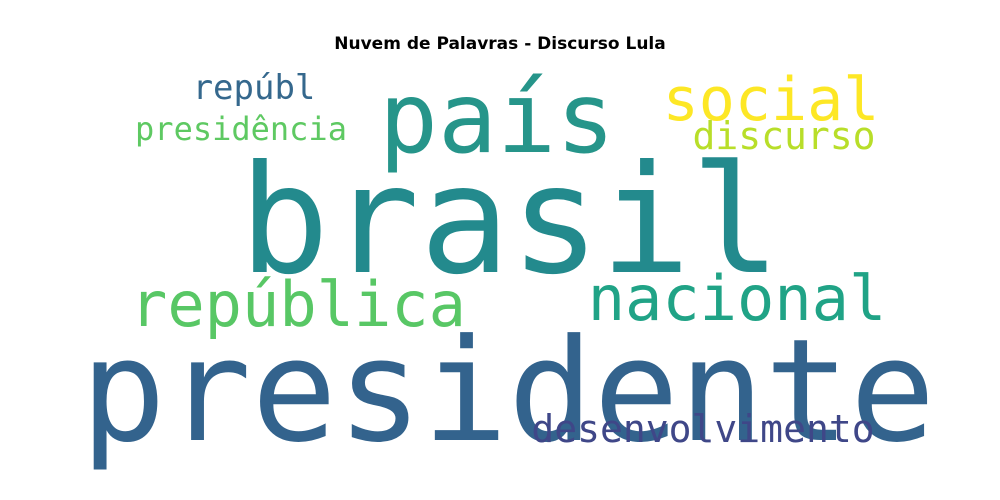 The width and height of the screenshot is (1000, 500). Describe the element at coordinates (737, 298) in the screenshot. I see `word-3: nacional` at that location.